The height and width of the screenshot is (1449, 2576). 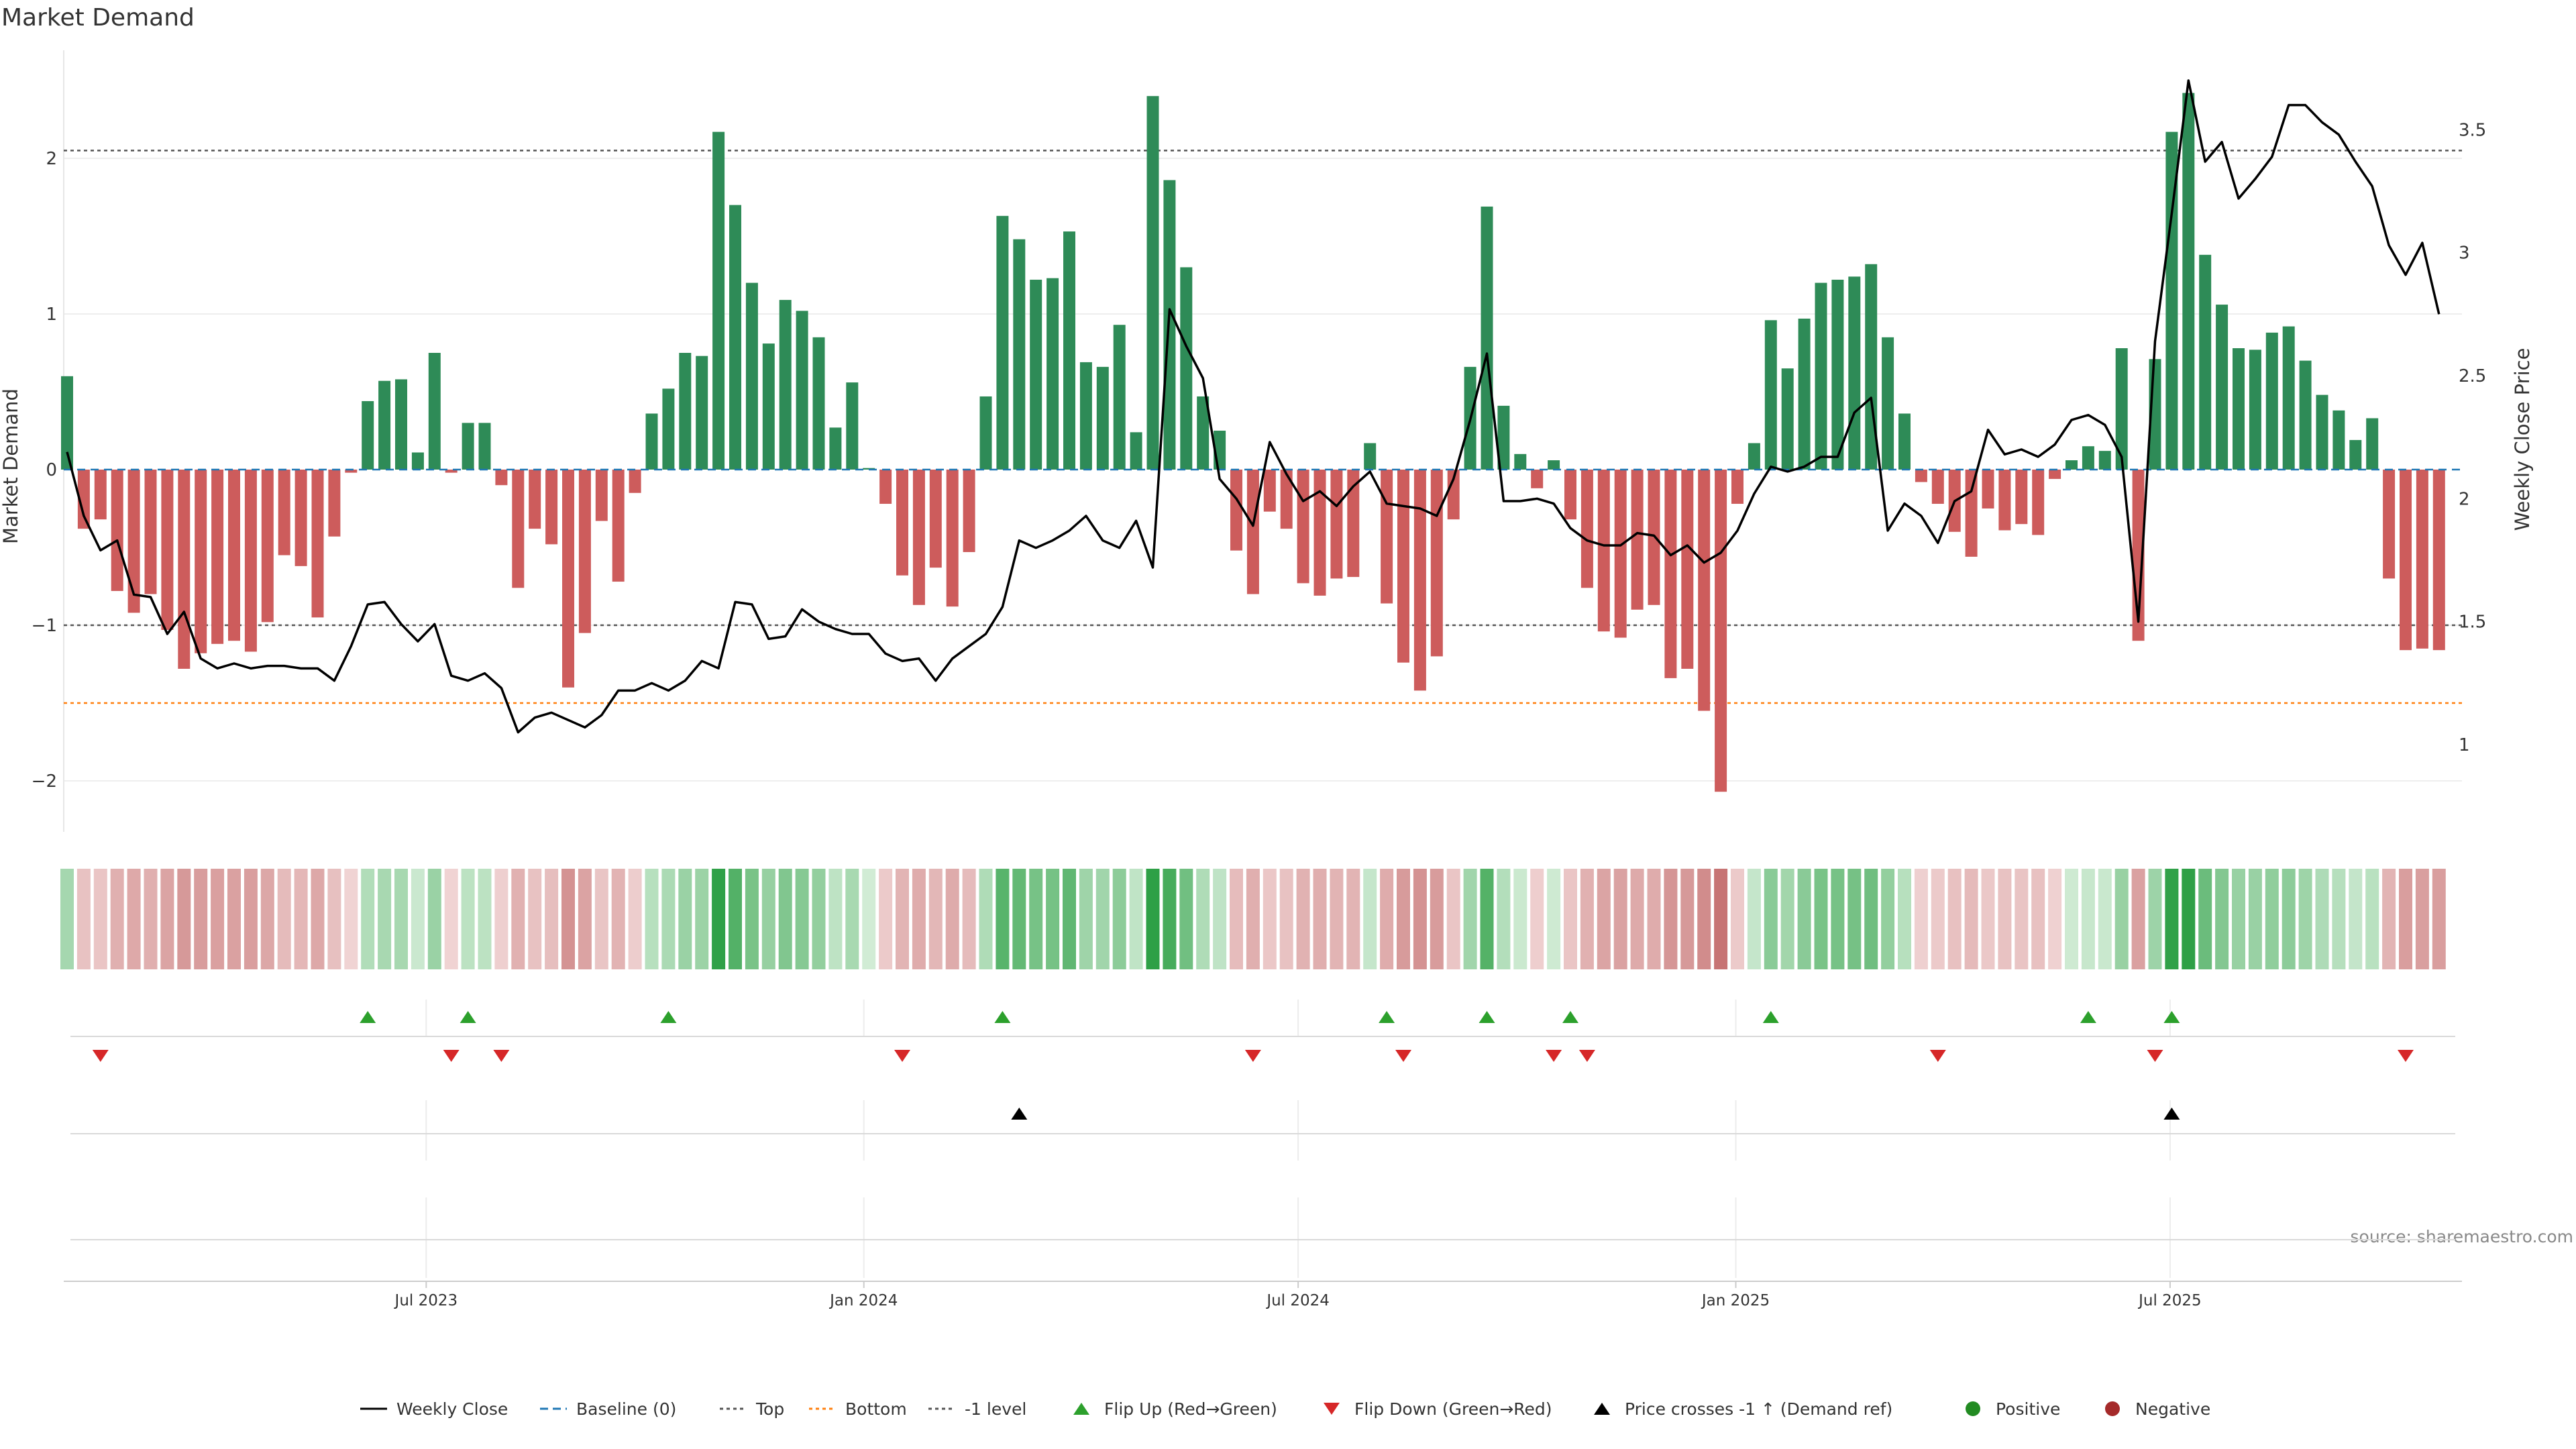 I want to click on y2-tick-label: 1, so click(x=2464, y=745).